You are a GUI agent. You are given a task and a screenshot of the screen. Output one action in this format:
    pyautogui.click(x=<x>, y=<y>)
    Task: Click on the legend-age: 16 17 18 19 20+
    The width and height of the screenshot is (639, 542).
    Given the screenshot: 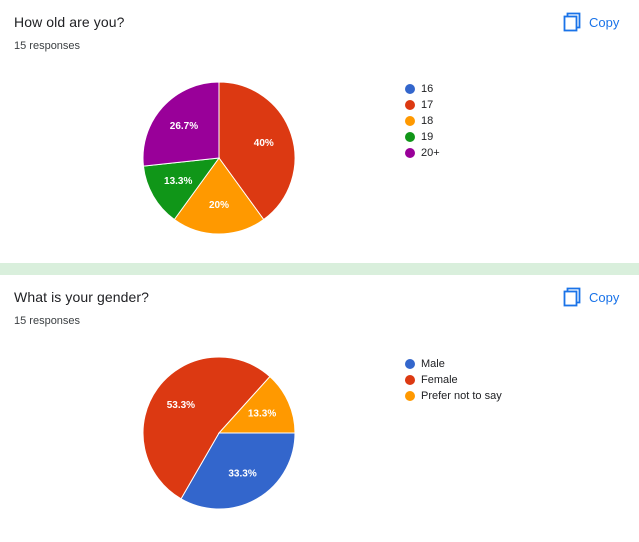 What is the action you would take?
    pyautogui.click(x=422, y=121)
    